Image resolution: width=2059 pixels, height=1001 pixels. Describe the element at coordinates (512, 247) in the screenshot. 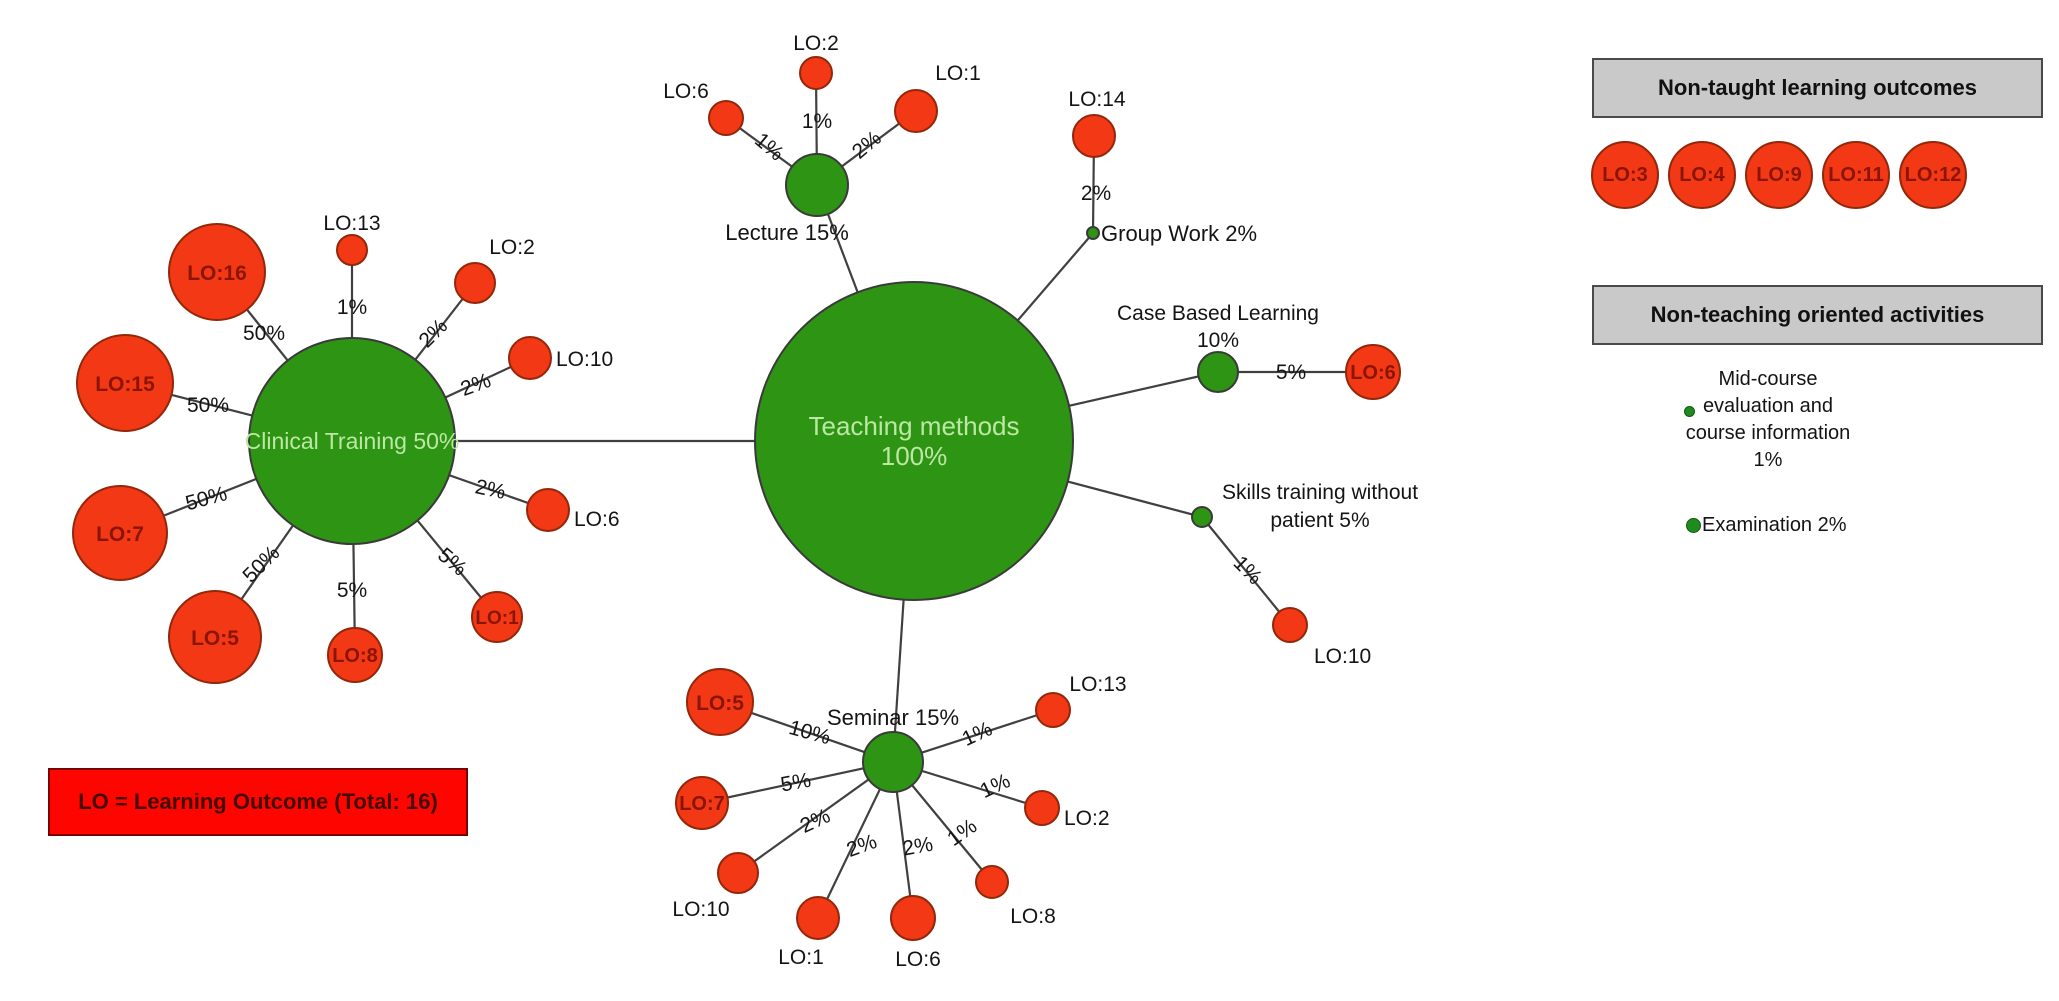

I see `node-c2-label: LO:2` at that location.